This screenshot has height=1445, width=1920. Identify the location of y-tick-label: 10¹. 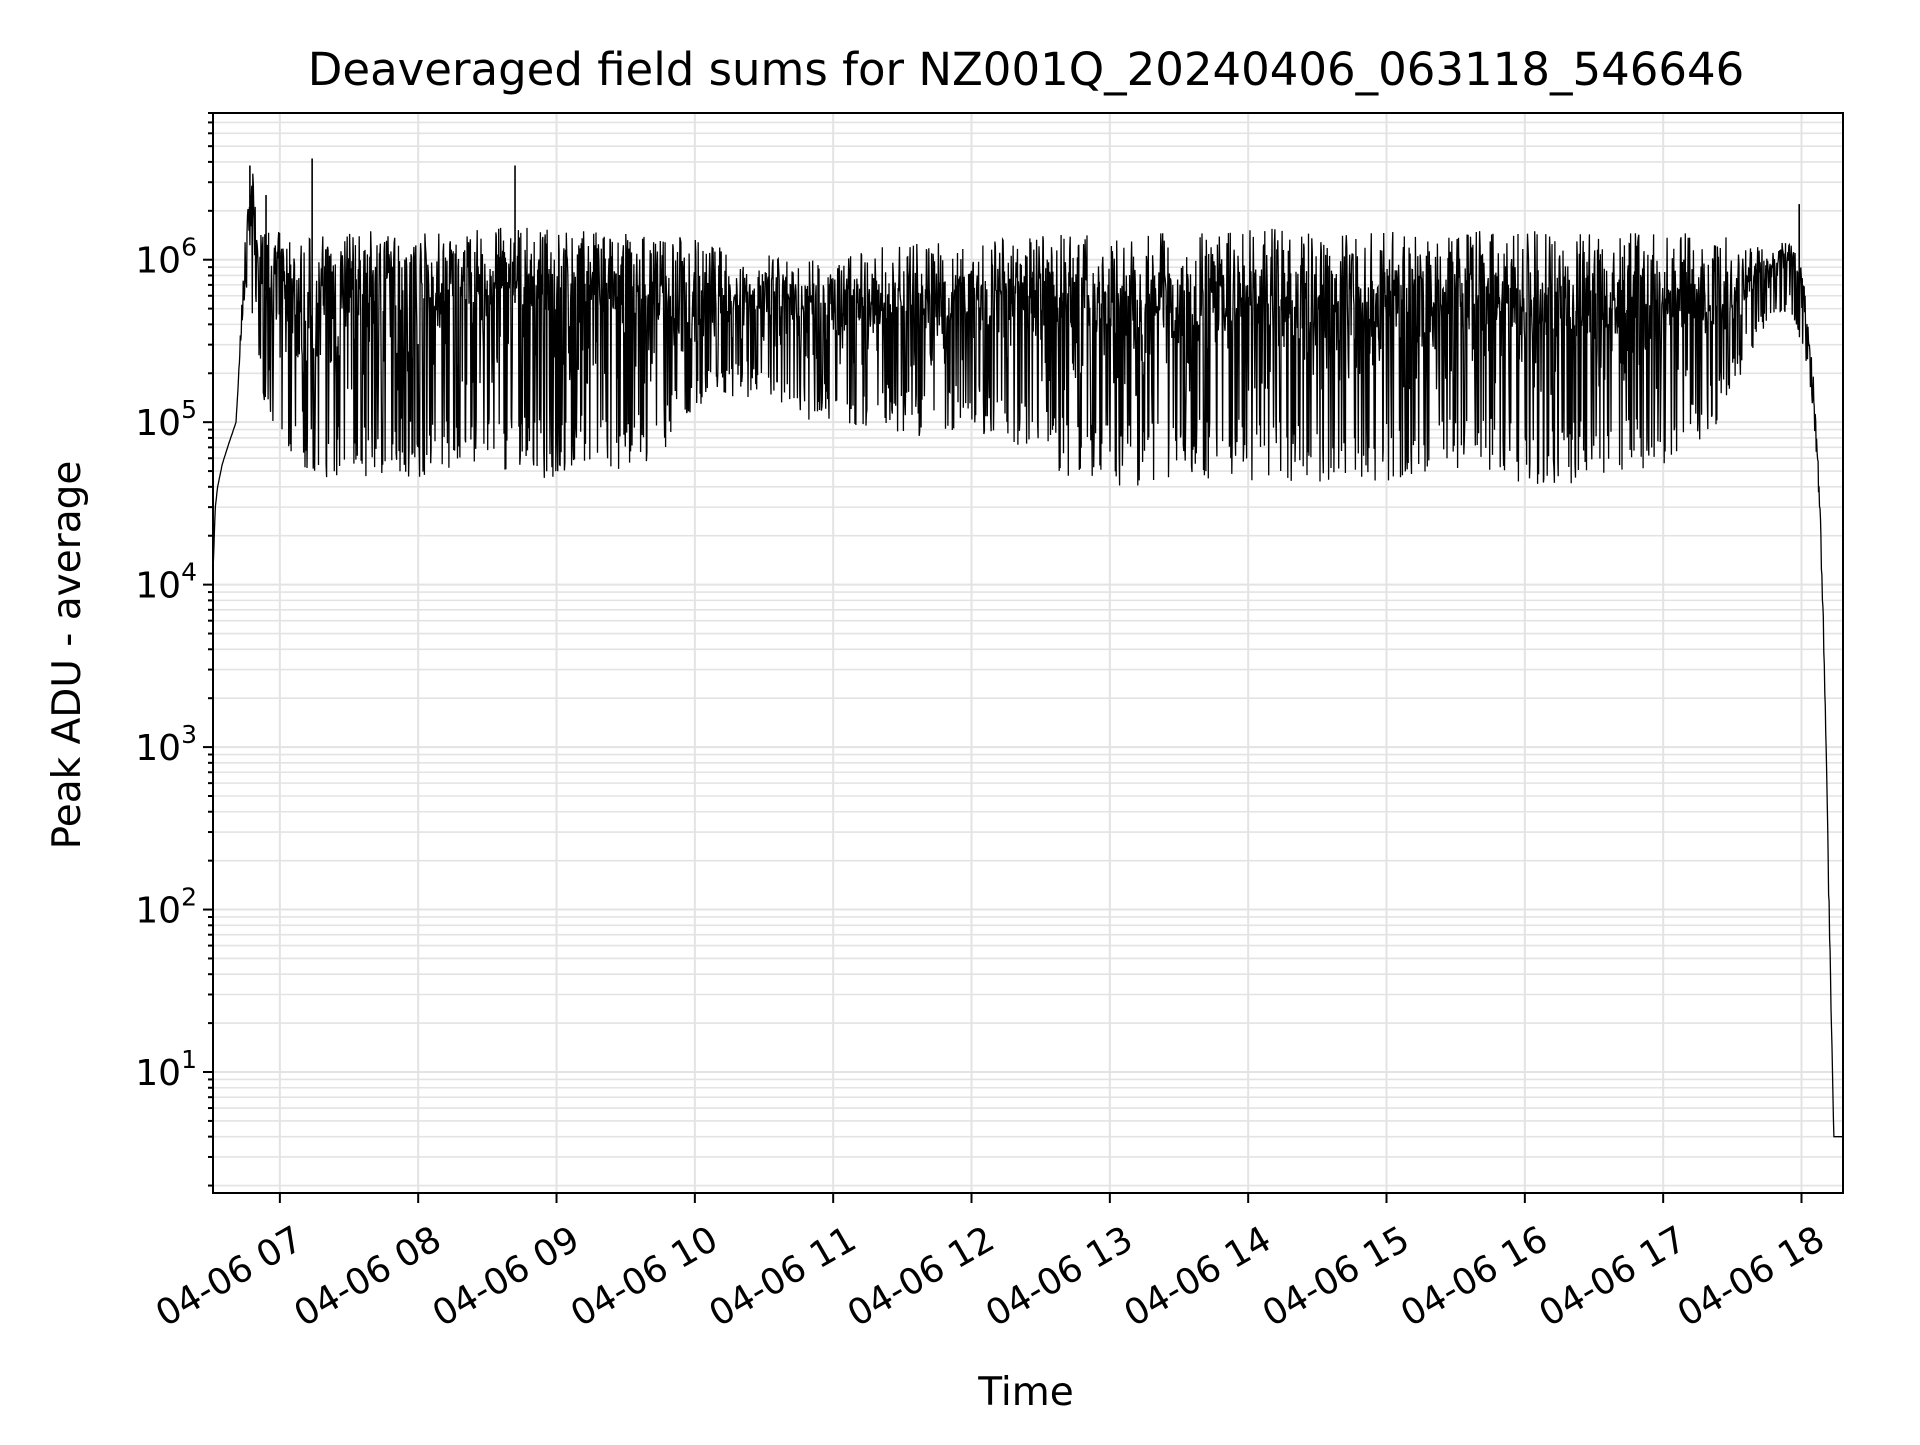
(166, 1069).